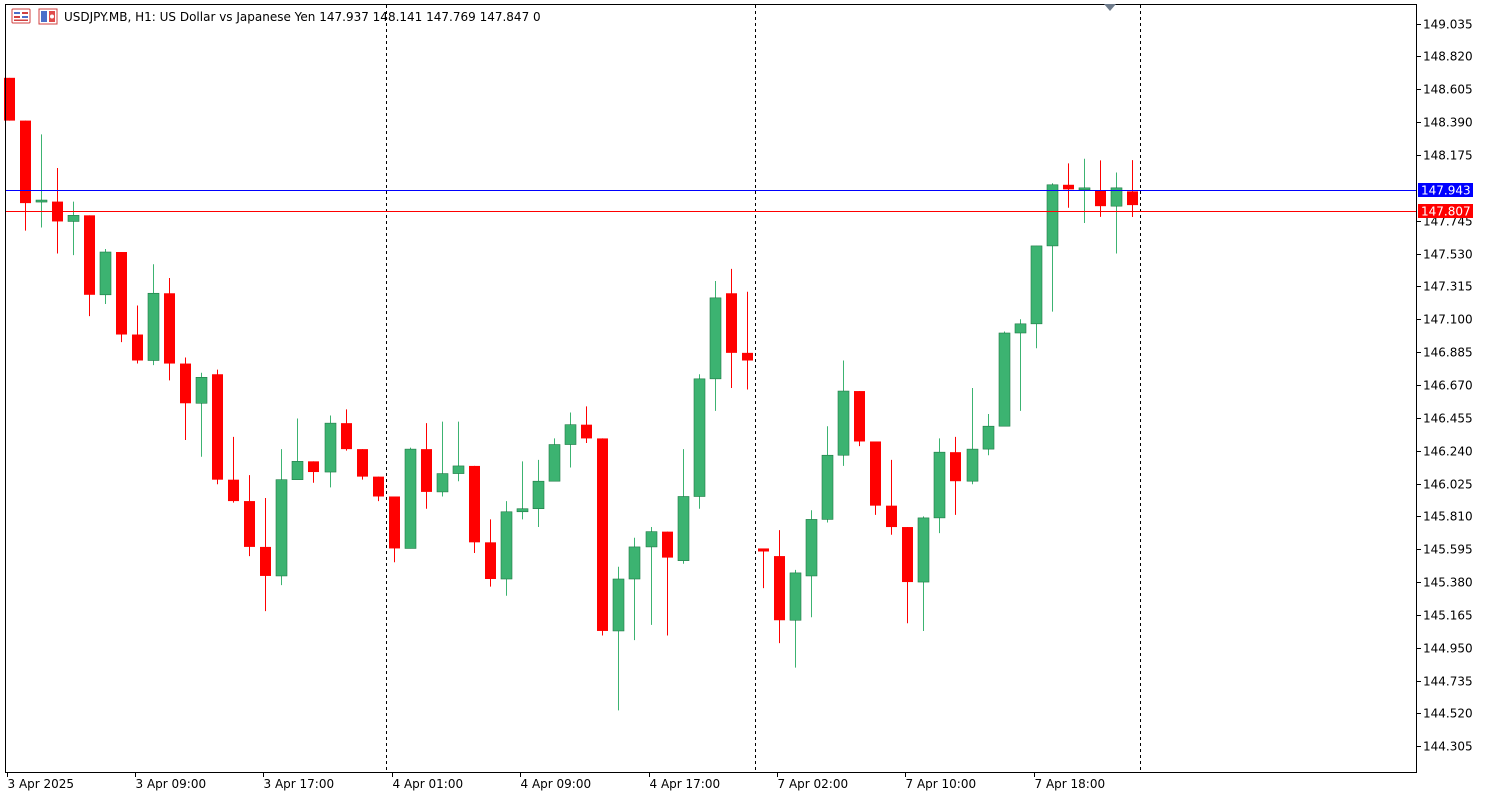  Describe the element at coordinates (1448, 386) in the screenshot. I see `price-tick-label: 146.670` at that location.